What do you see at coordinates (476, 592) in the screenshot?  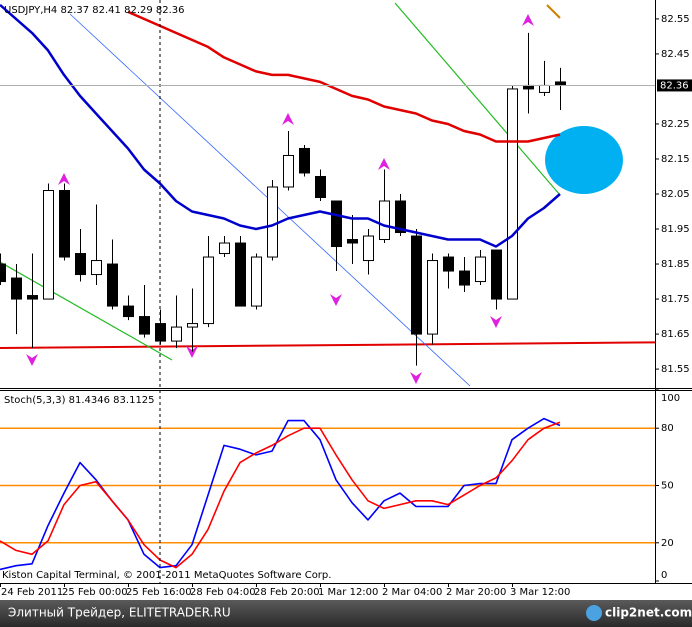 I see `x-tick-label: 2 Mar 20:00` at bounding box center [476, 592].